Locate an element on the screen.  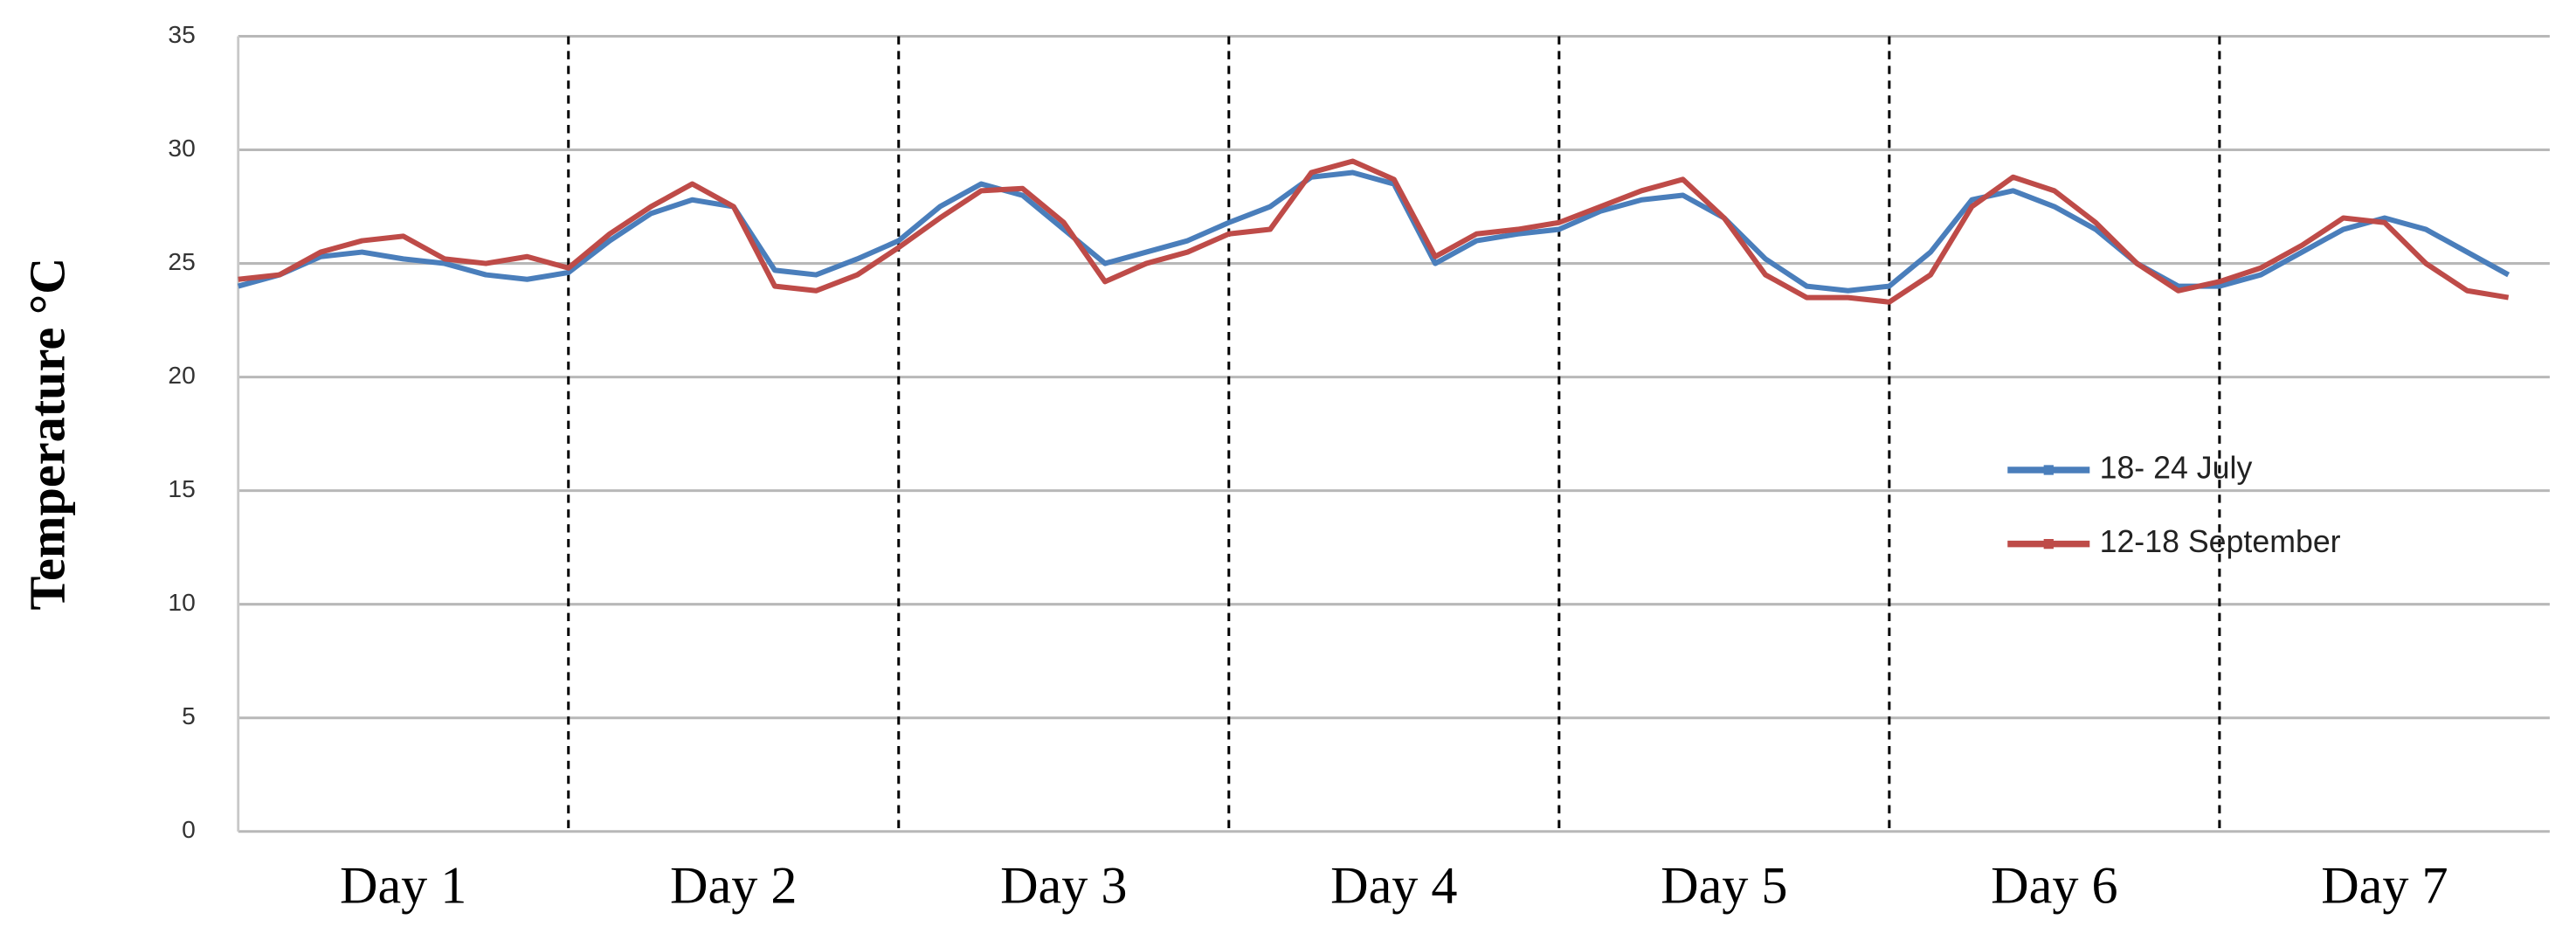
y-tick-label: 5 is located at coordinates (189, 715).